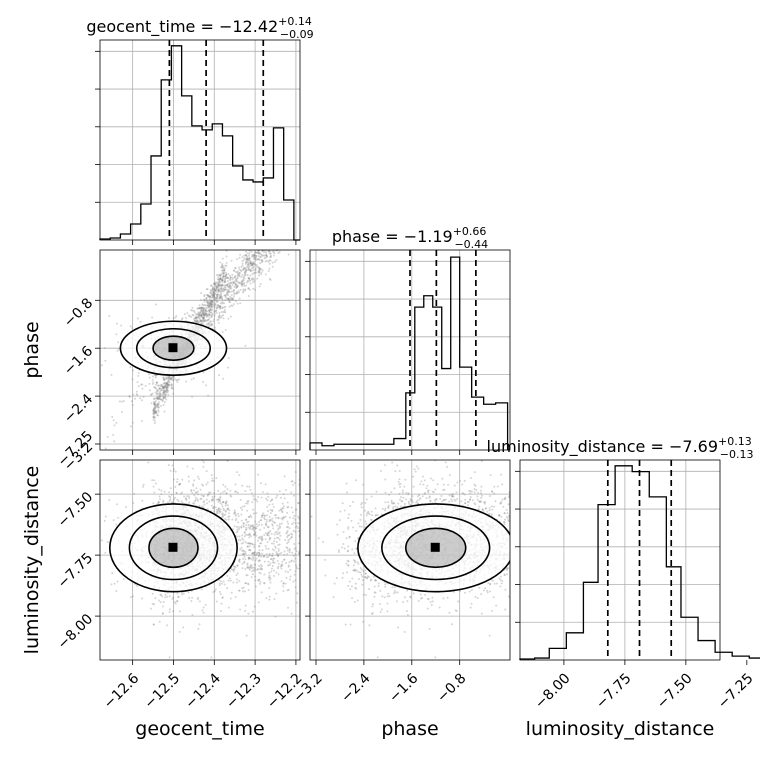  I want to click on density-panel-geocent-time-vs-luminosity-distance, so click(218, 562).